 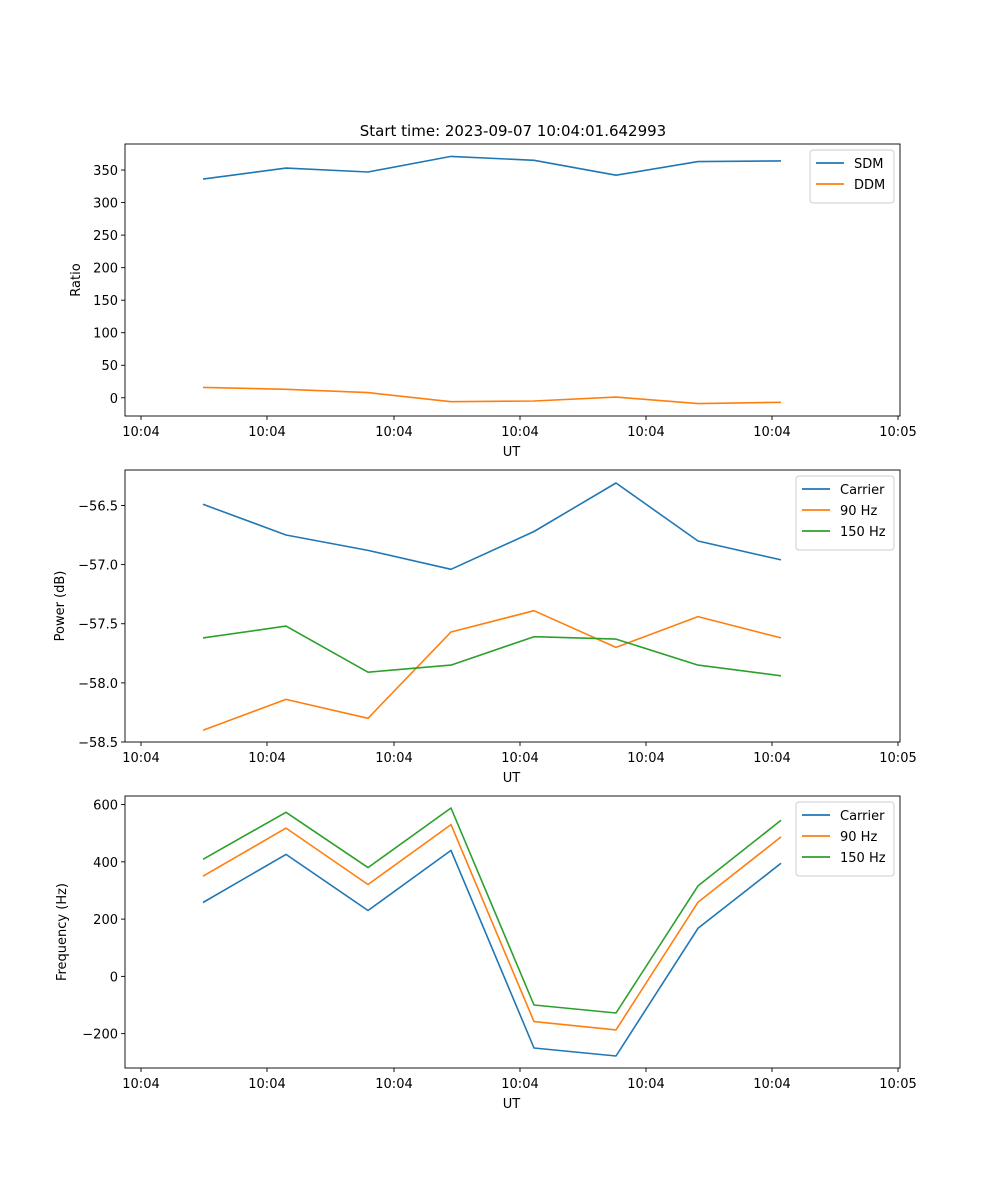 What do you see at coordinates (105, 204) in the screenshot?
I see `y-tick-label: 300` at bounding box center [105, 204].